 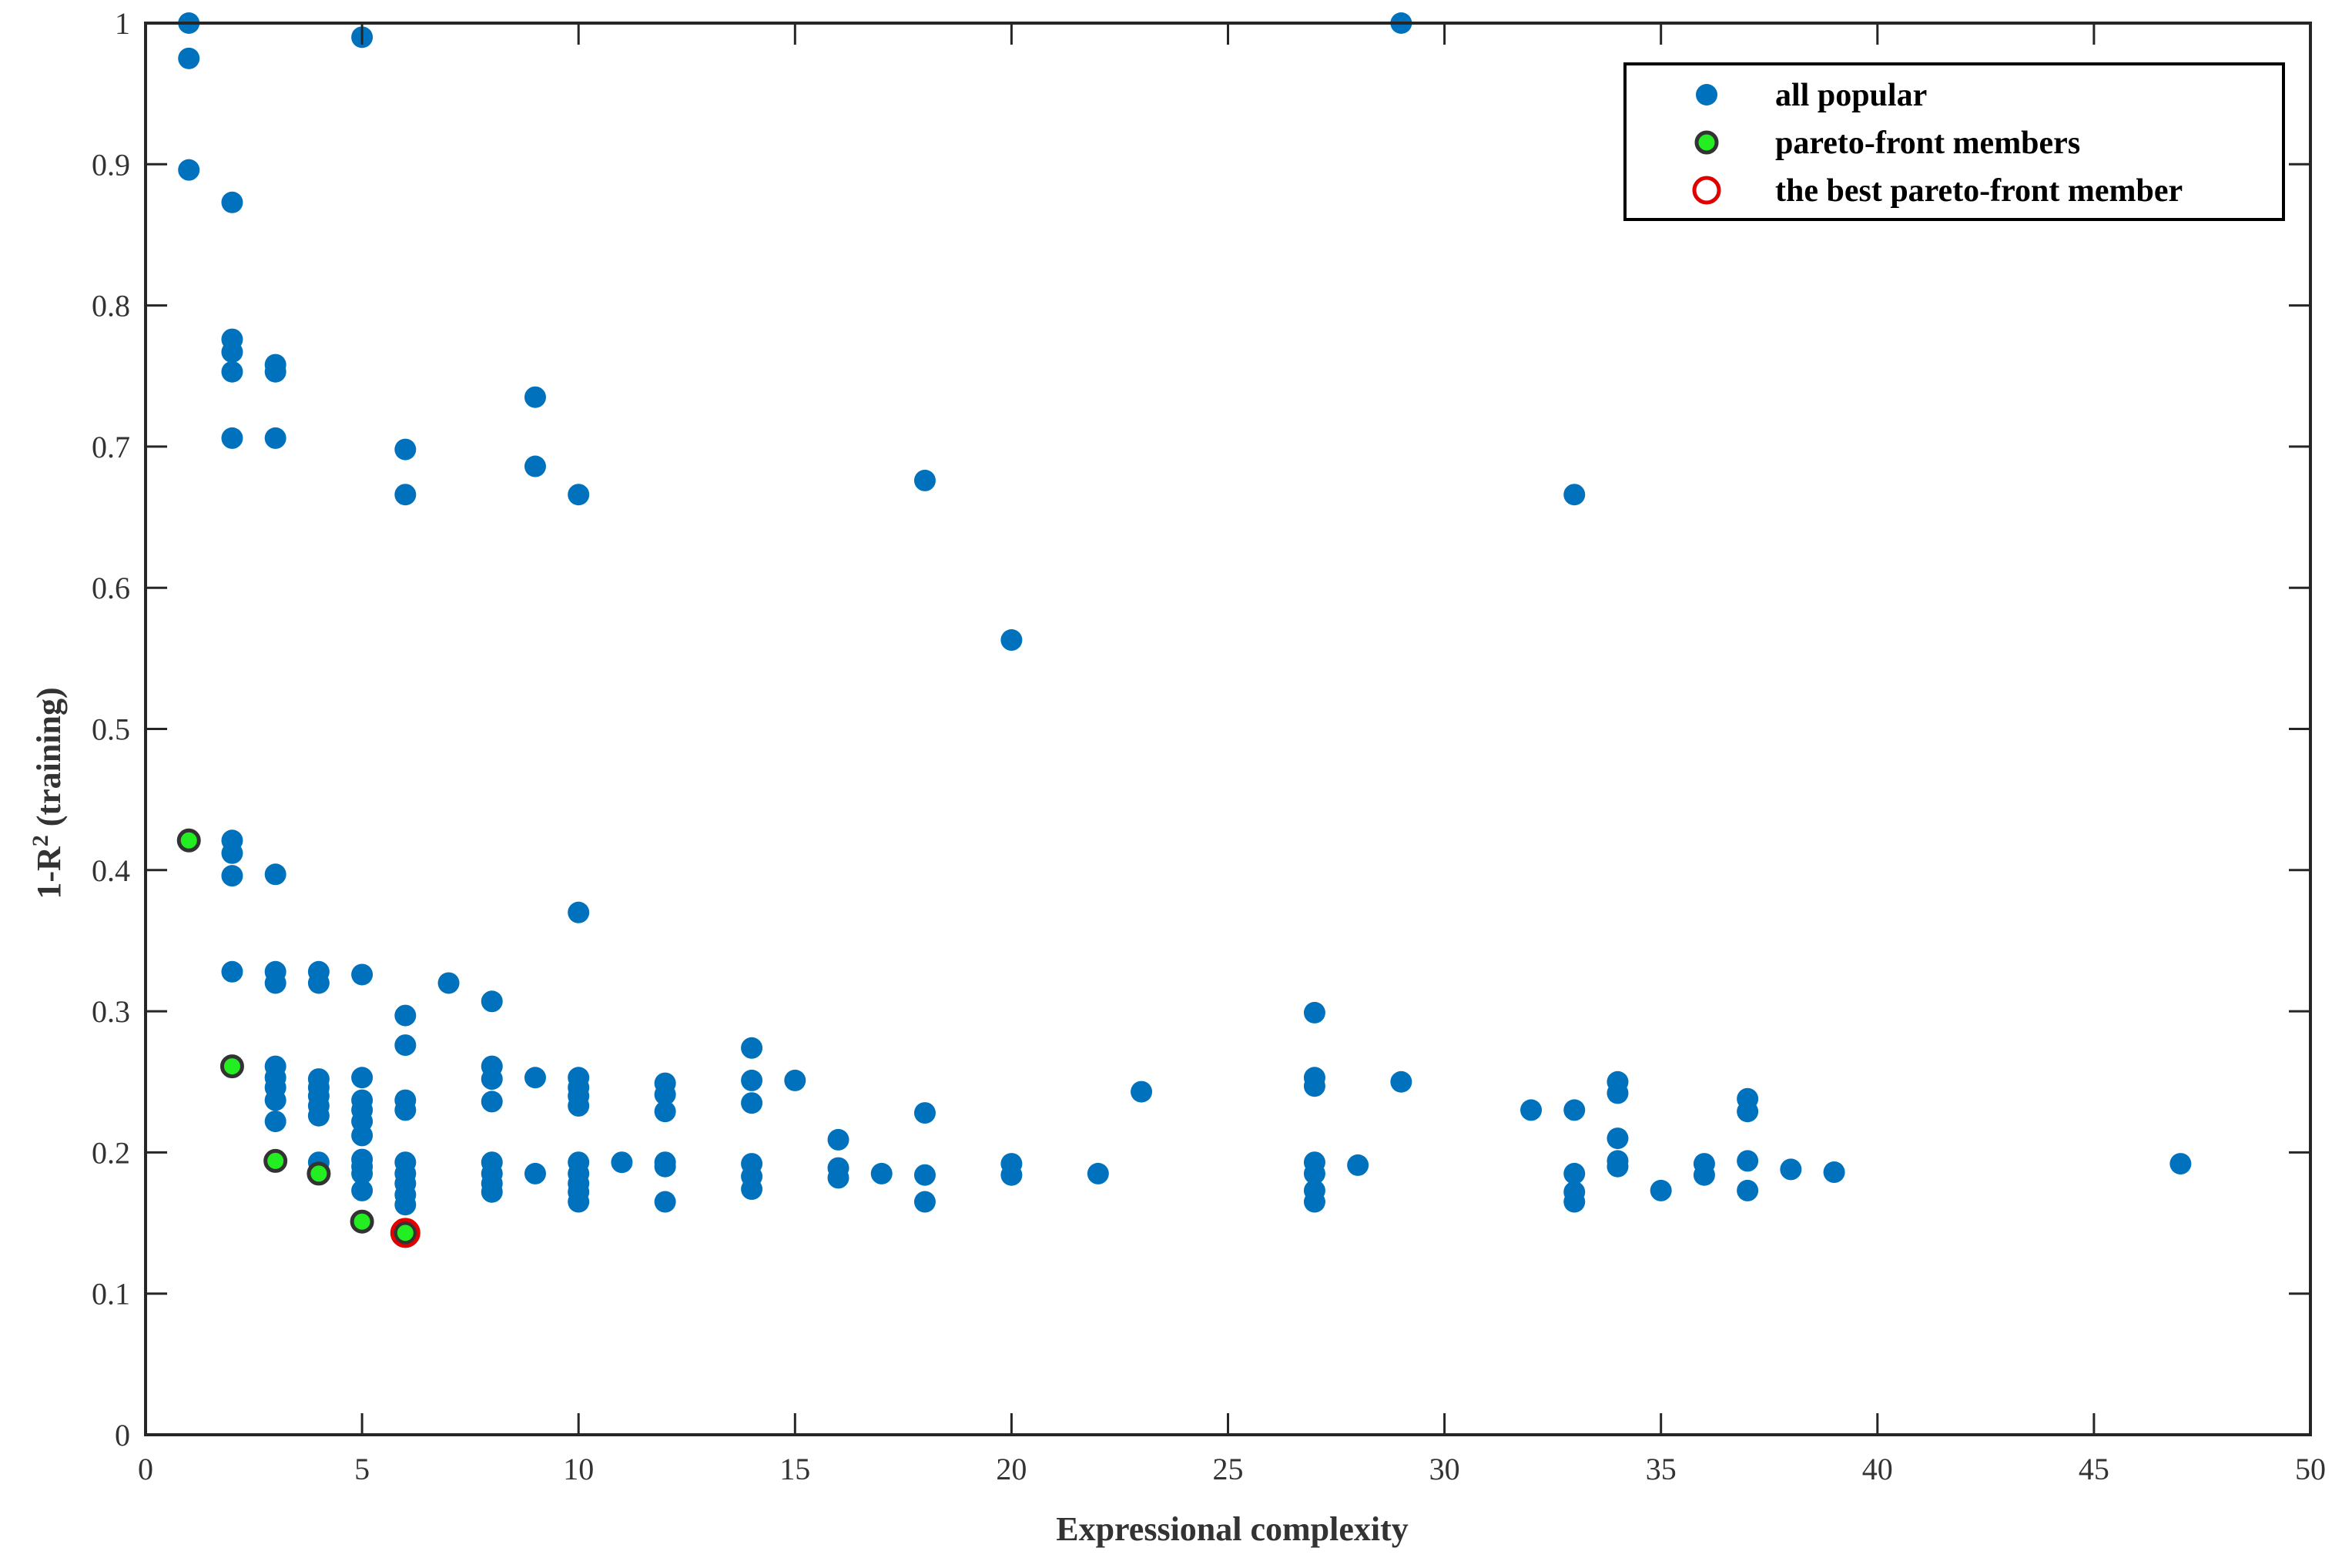 I want to click on x-tick-label: 50, so click(x=2310, y=1469).